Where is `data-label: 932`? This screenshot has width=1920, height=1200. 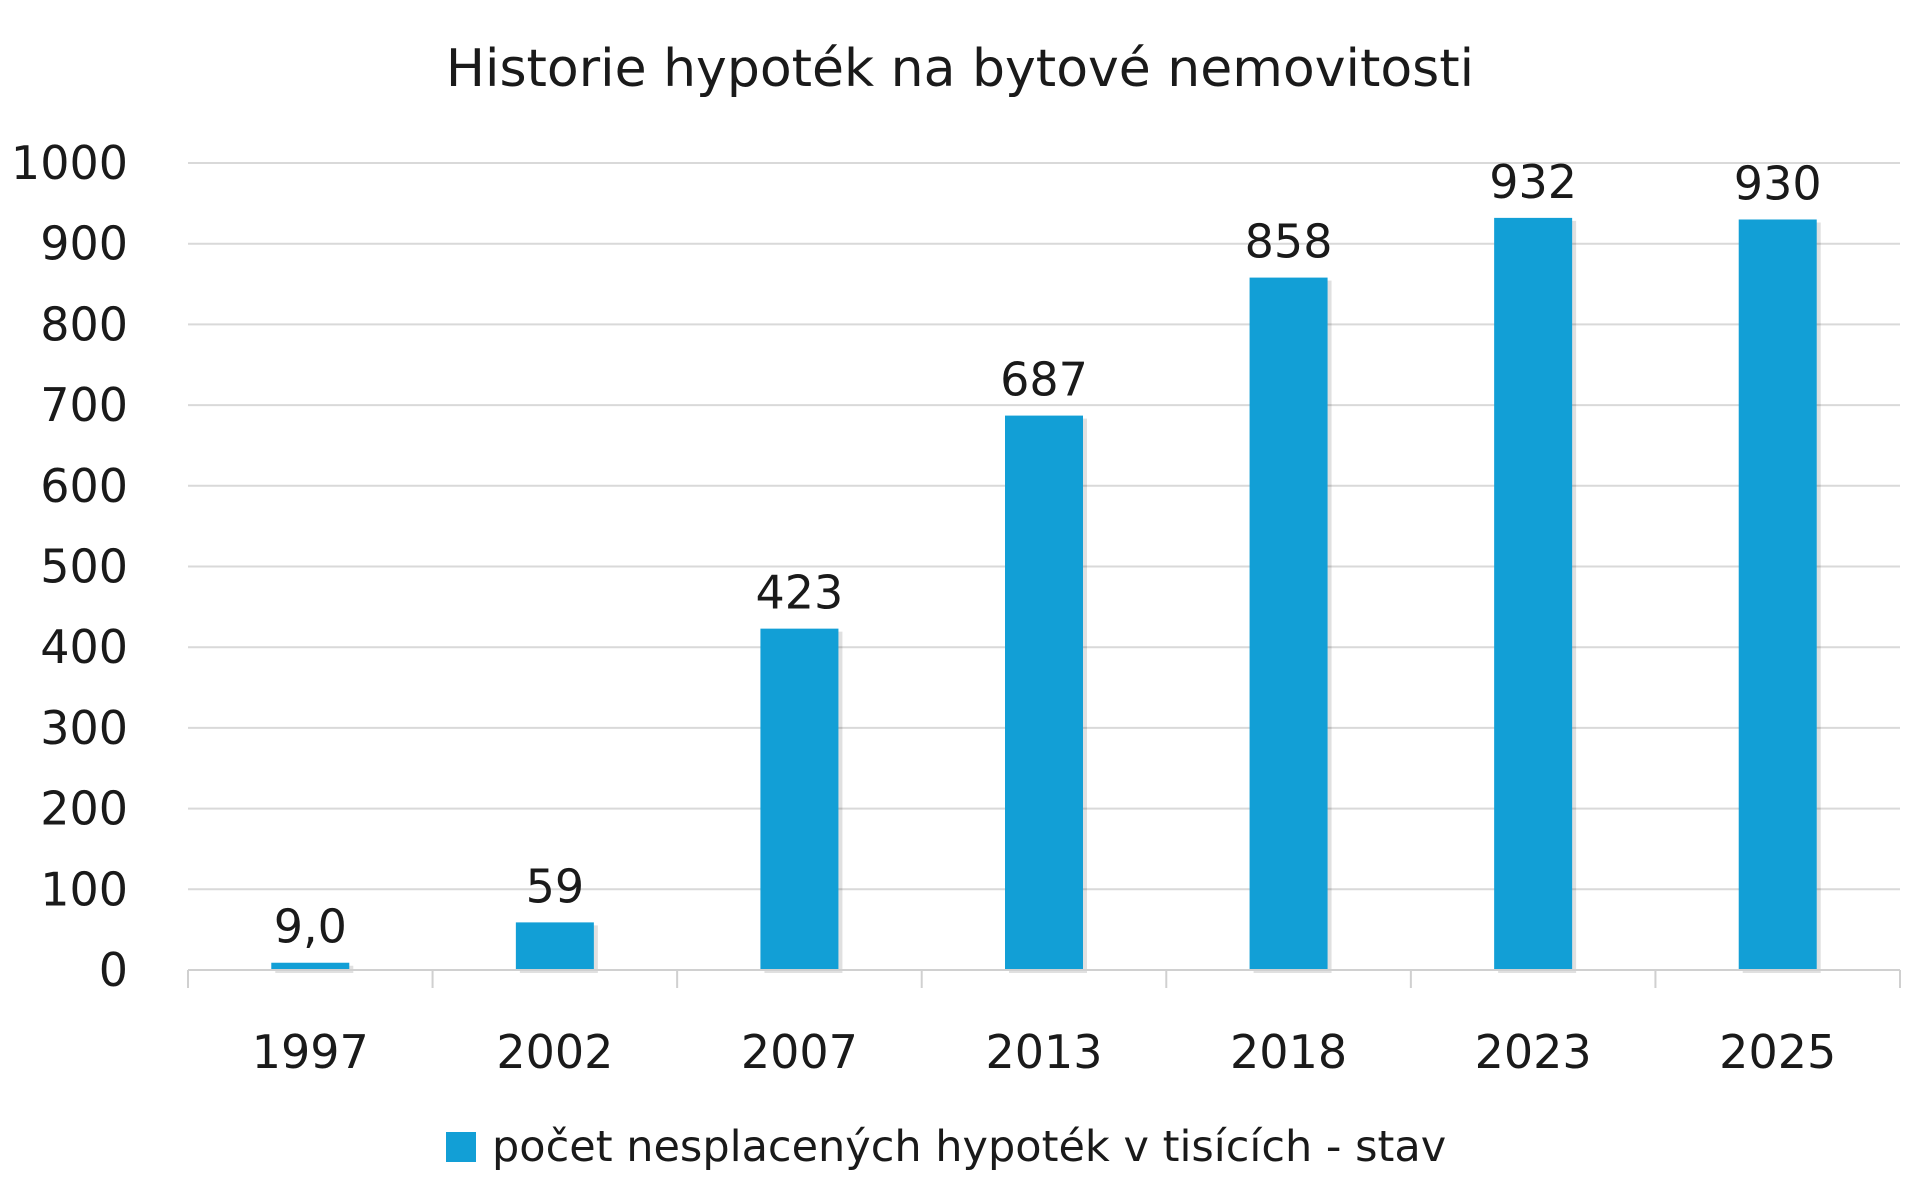 data-label: 932 is located at coordinates (1533, 182).